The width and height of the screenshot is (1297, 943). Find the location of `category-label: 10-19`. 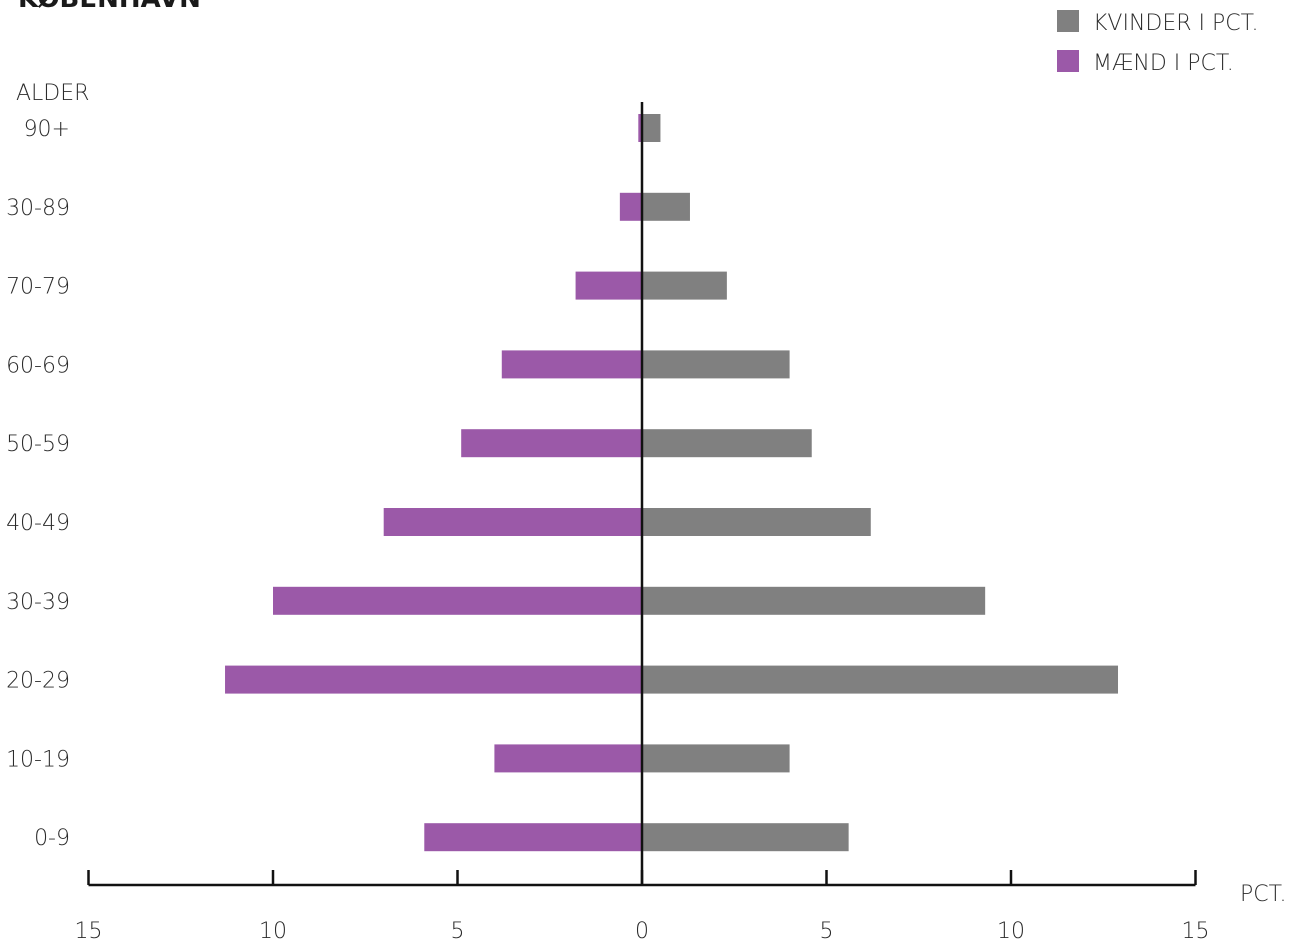

category-label: 10-19 is located at coordinates (38, 759).